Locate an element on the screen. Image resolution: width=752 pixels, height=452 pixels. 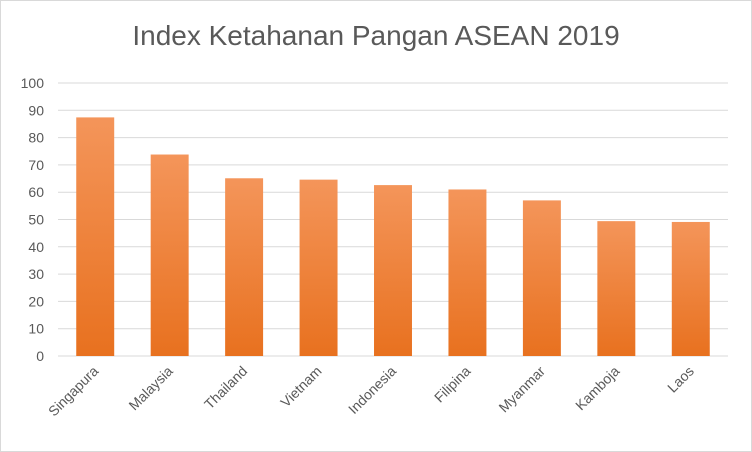
bar-laos is located at coordinates (690, 288).